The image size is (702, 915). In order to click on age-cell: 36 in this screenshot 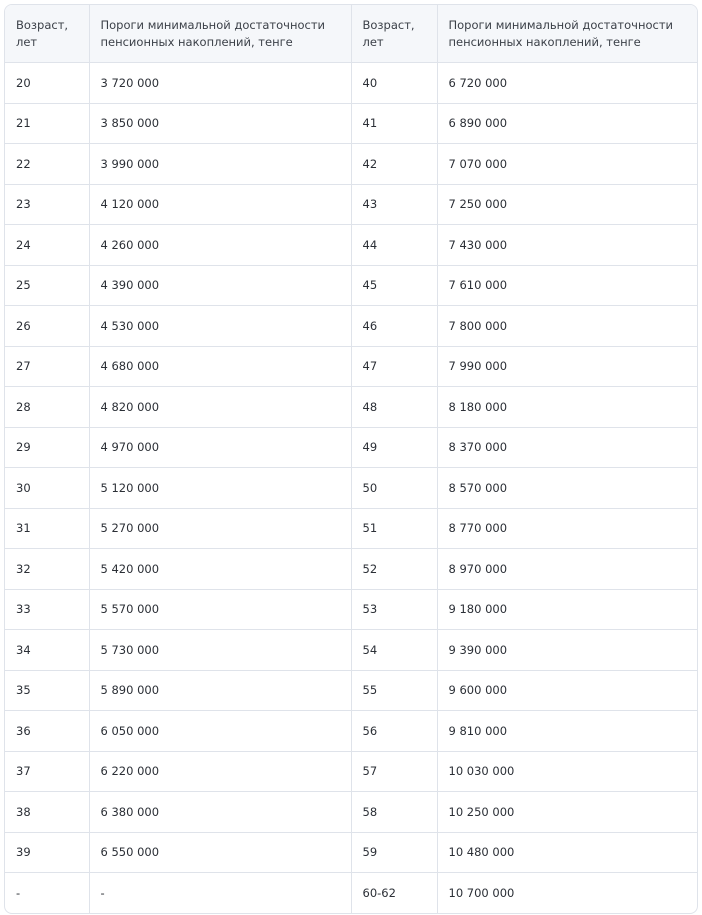, I will do `click(47, 731)`.